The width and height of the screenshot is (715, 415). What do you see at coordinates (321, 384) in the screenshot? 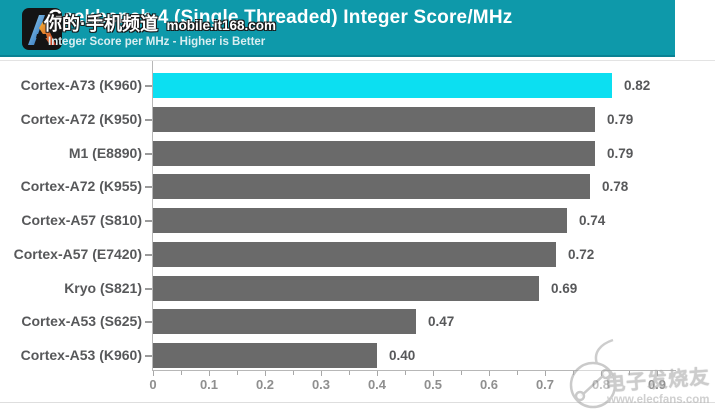
I see `x-tick-label: 0.3` at bounding box center [321, 384].